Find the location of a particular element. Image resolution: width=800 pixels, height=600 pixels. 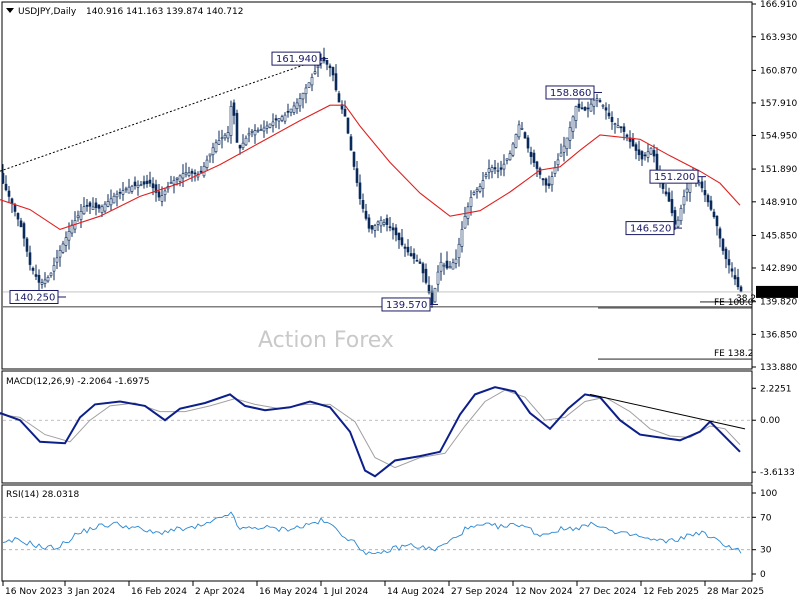

x-tick-label: 12 Feb 2025 is located at coordinates (671, 592).